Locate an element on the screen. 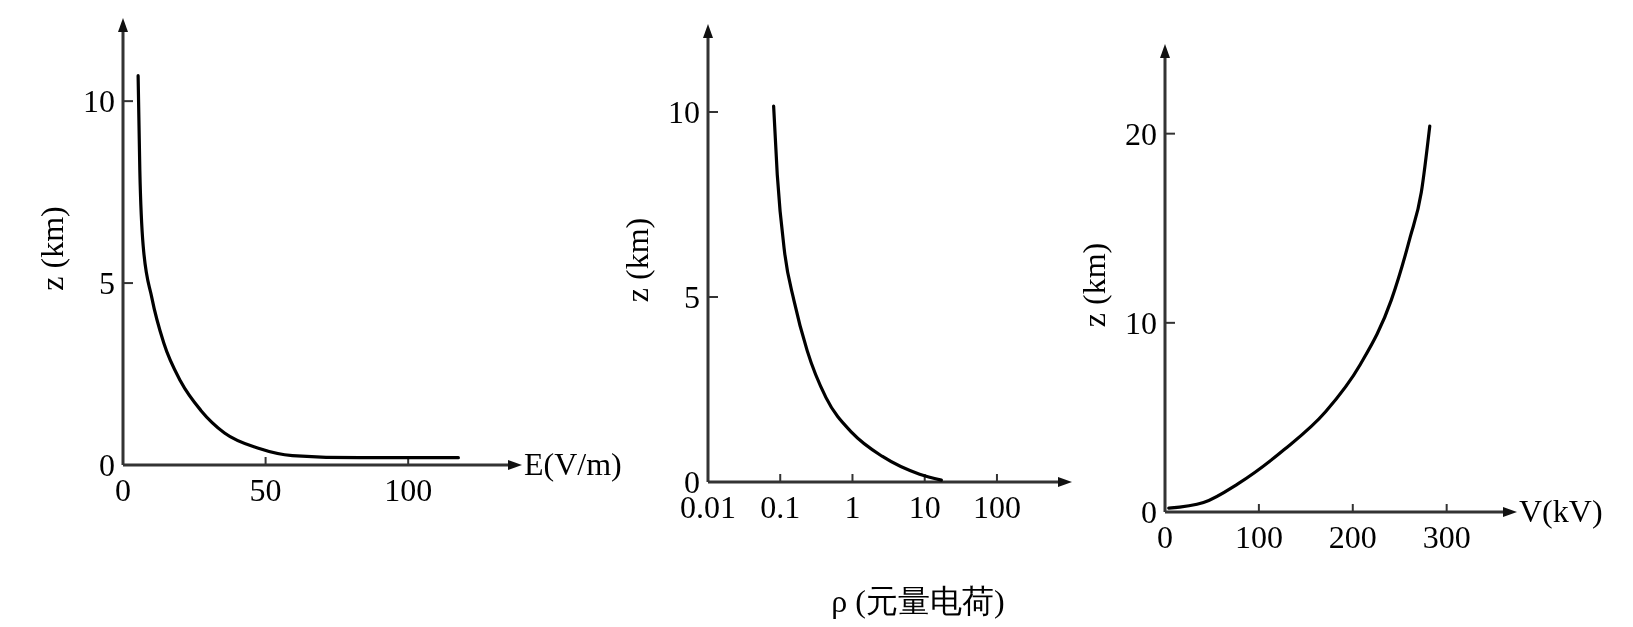  x-axis-title: V(kV) is located at coordinates (1561, 511).